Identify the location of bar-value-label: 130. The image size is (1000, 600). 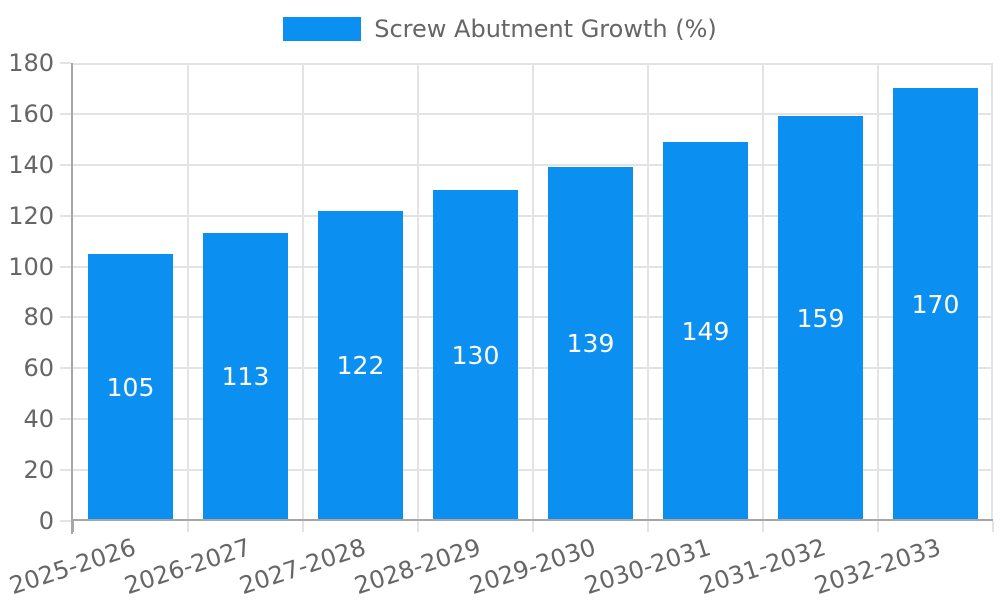
(475, 355).